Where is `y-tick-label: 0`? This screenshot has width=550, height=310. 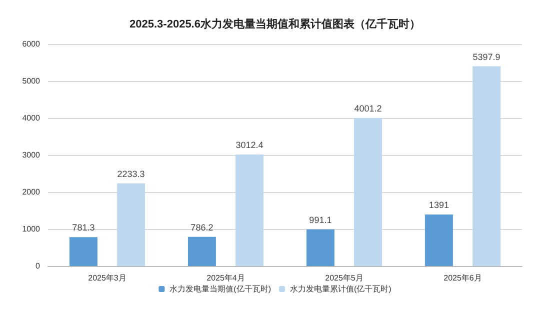
y-tick-label: 0 is located at coordinates (38, 266).